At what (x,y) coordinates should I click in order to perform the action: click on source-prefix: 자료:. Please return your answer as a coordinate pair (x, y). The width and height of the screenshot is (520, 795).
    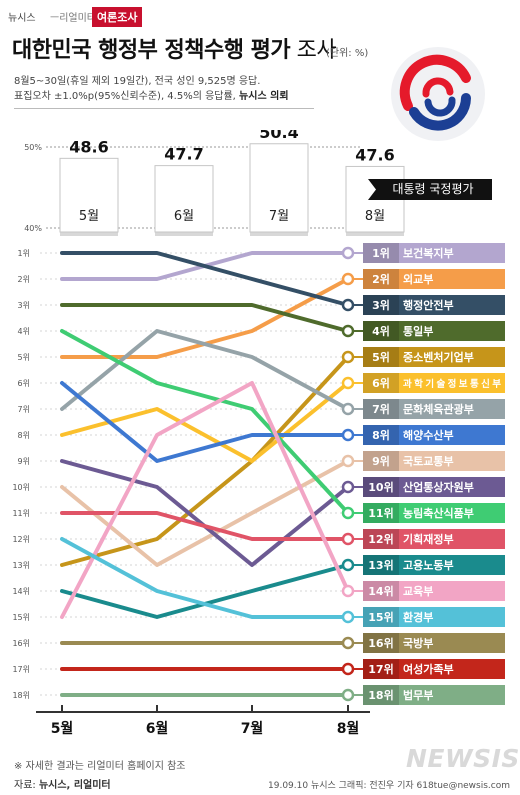
    Looking at the image, I should click on (26, 785).